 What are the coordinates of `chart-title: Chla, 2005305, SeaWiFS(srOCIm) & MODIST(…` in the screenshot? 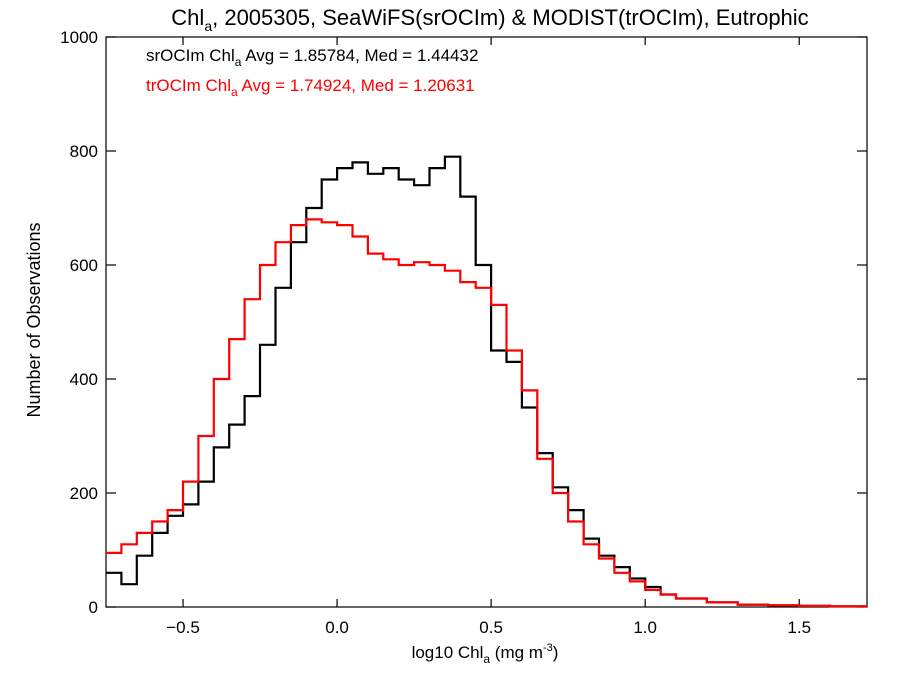 It's located at (489, 19).